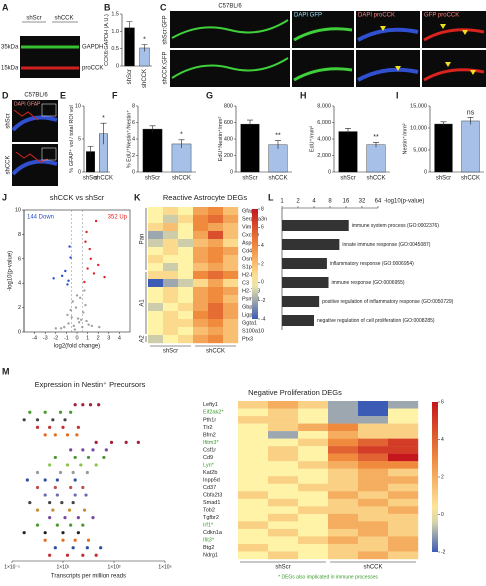  What do you see at coordinates (471, 112) in the screenshot?
I see `significance: ns` at bounding box center [471, 112].